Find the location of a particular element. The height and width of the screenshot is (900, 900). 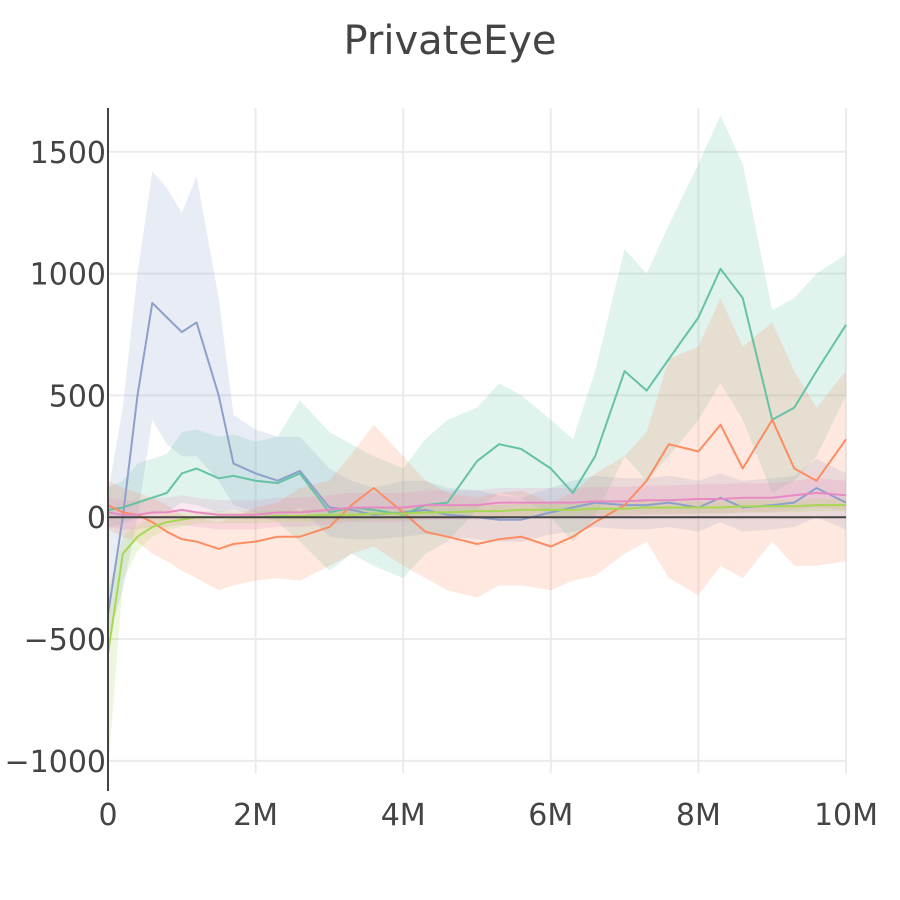

x-tick-label: 0 is located at coordinates (107, 815).